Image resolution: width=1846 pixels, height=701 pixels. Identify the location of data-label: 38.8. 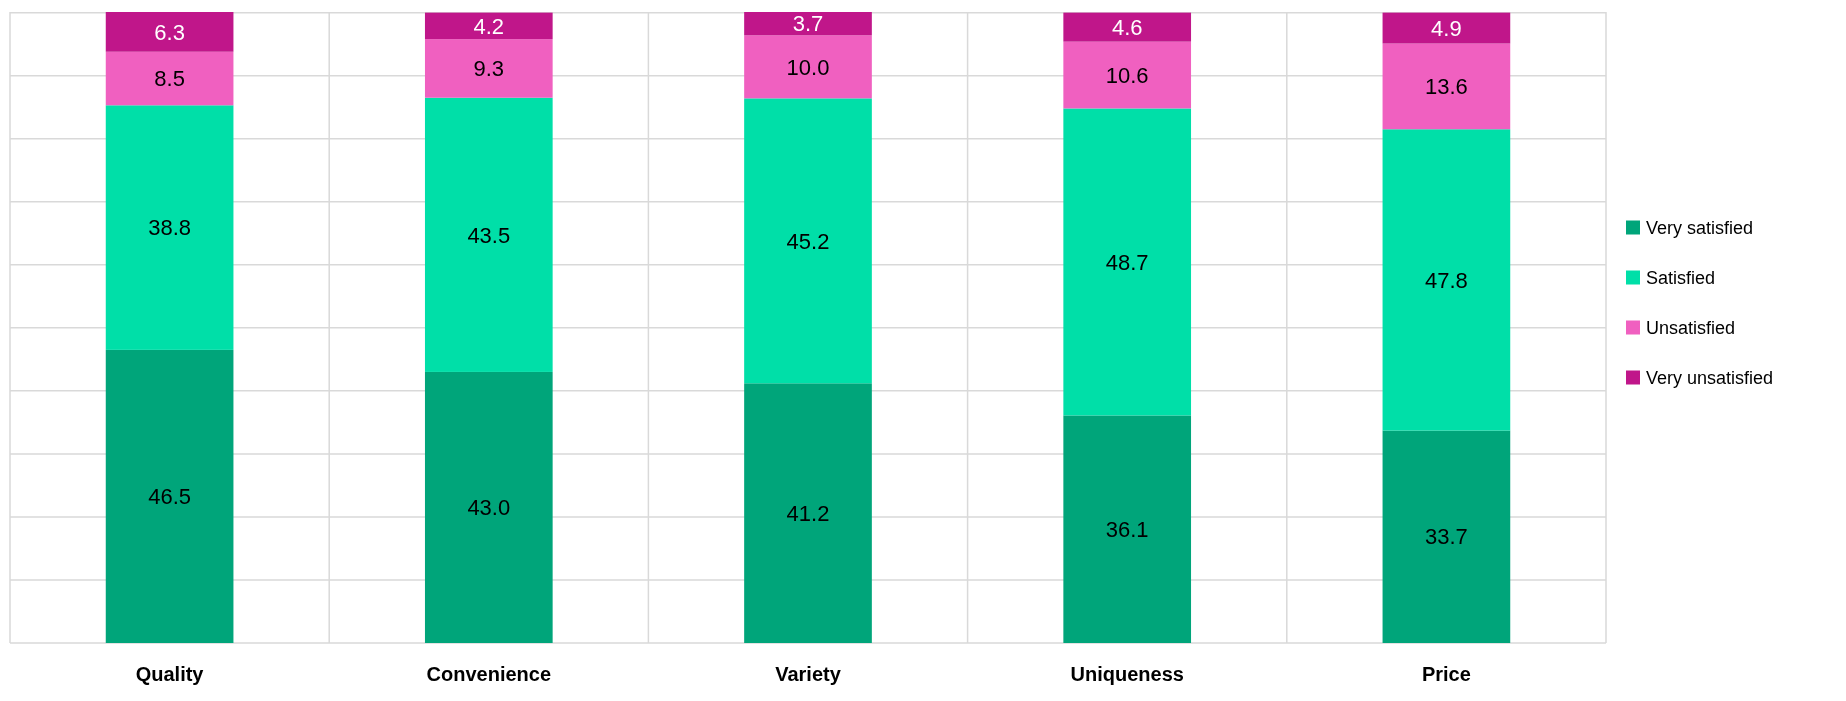
(170, 228).